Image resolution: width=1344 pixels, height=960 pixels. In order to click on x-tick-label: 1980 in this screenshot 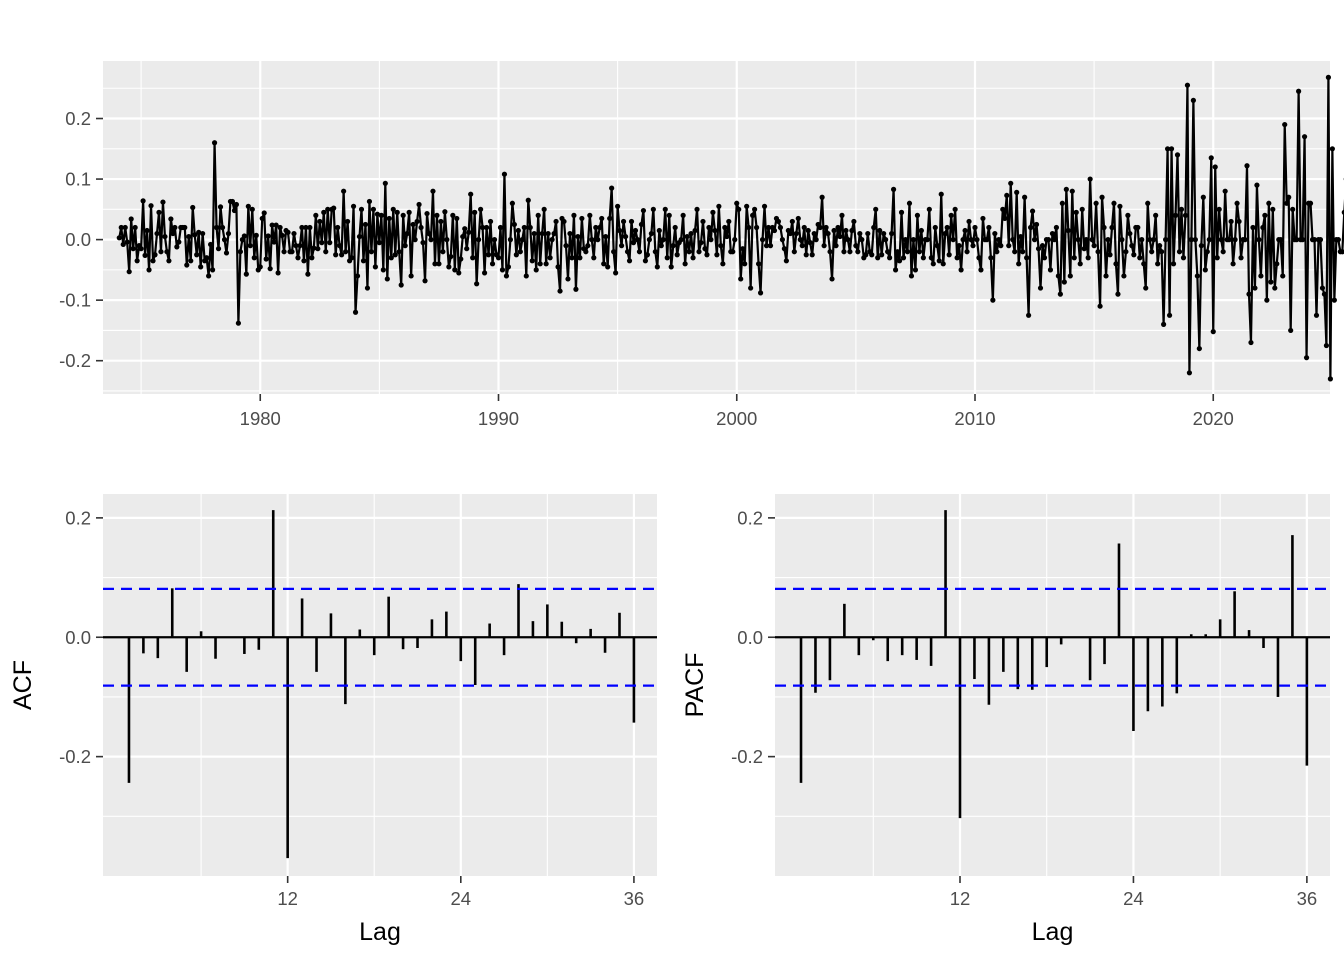, I will do `click(260, 418)`.